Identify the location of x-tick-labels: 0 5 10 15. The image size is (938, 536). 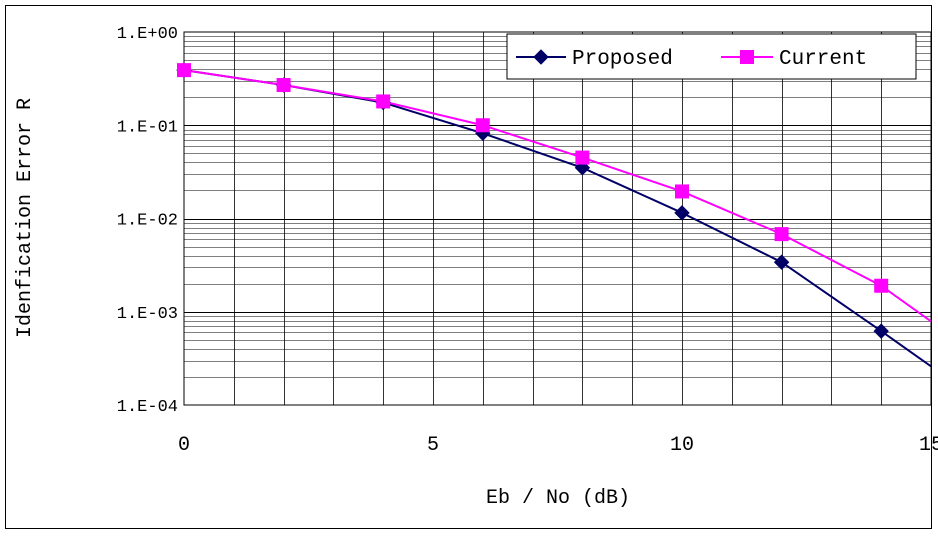
(558, 445).